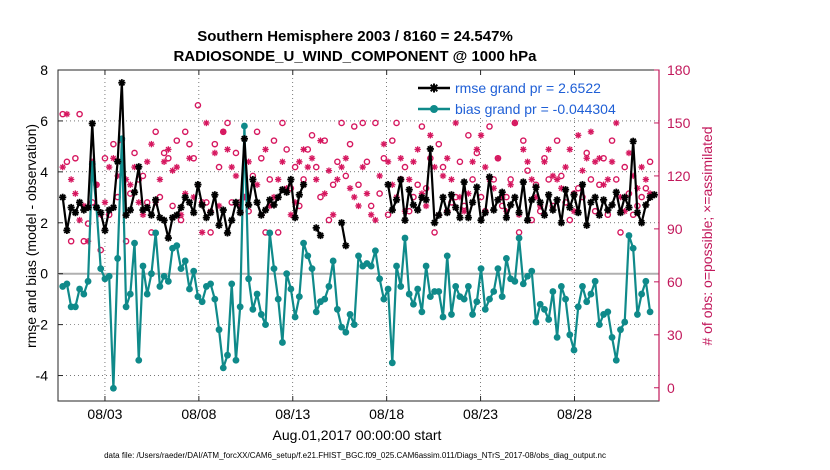  What do you see at coordinates (44, 70) in the screenshot?
I see `y-tick-label: 8` at bounding box center [44, 70].